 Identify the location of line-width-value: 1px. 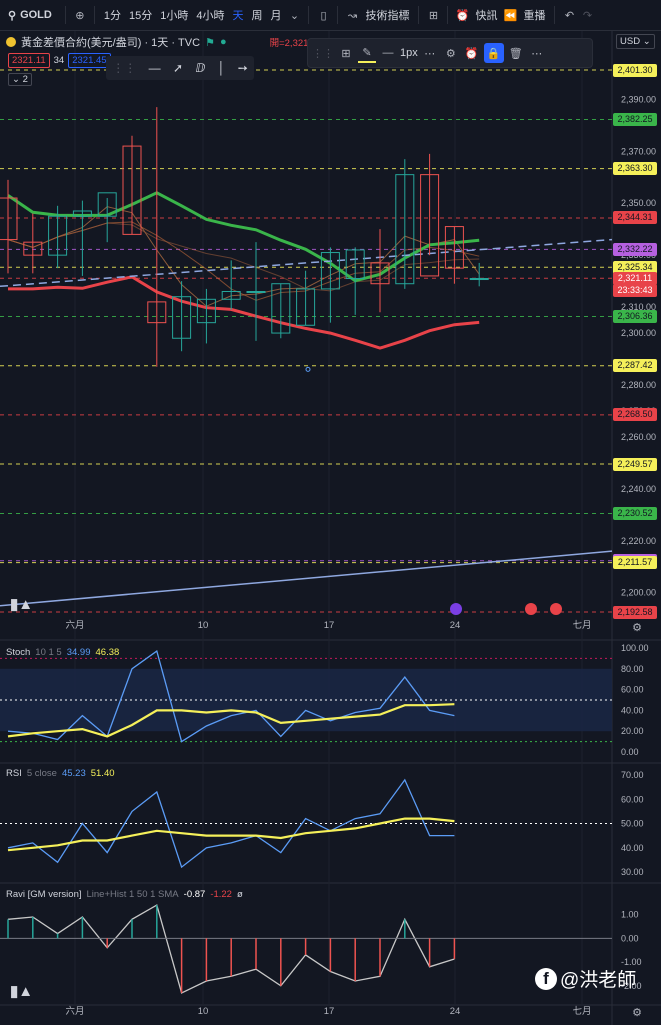
(409, 53).